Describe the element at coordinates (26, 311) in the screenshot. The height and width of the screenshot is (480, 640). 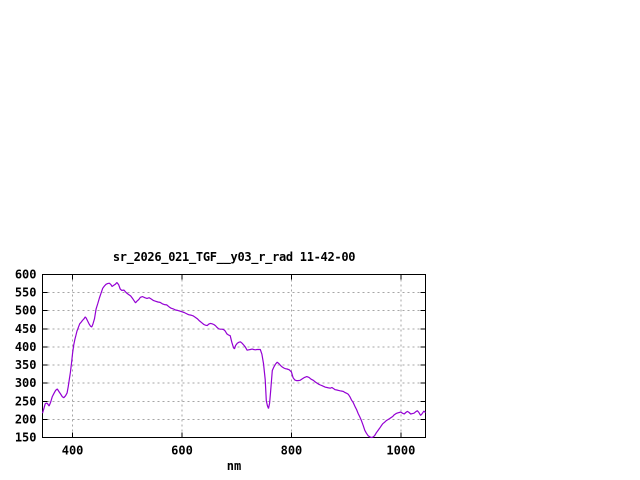
I see `y-tick-label: 500` at that location.